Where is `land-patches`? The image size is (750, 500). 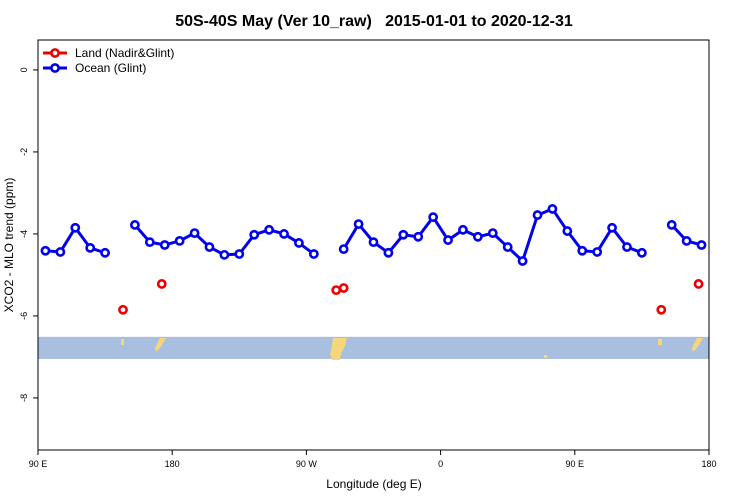 land-patches is located at coordinates (412, 349).